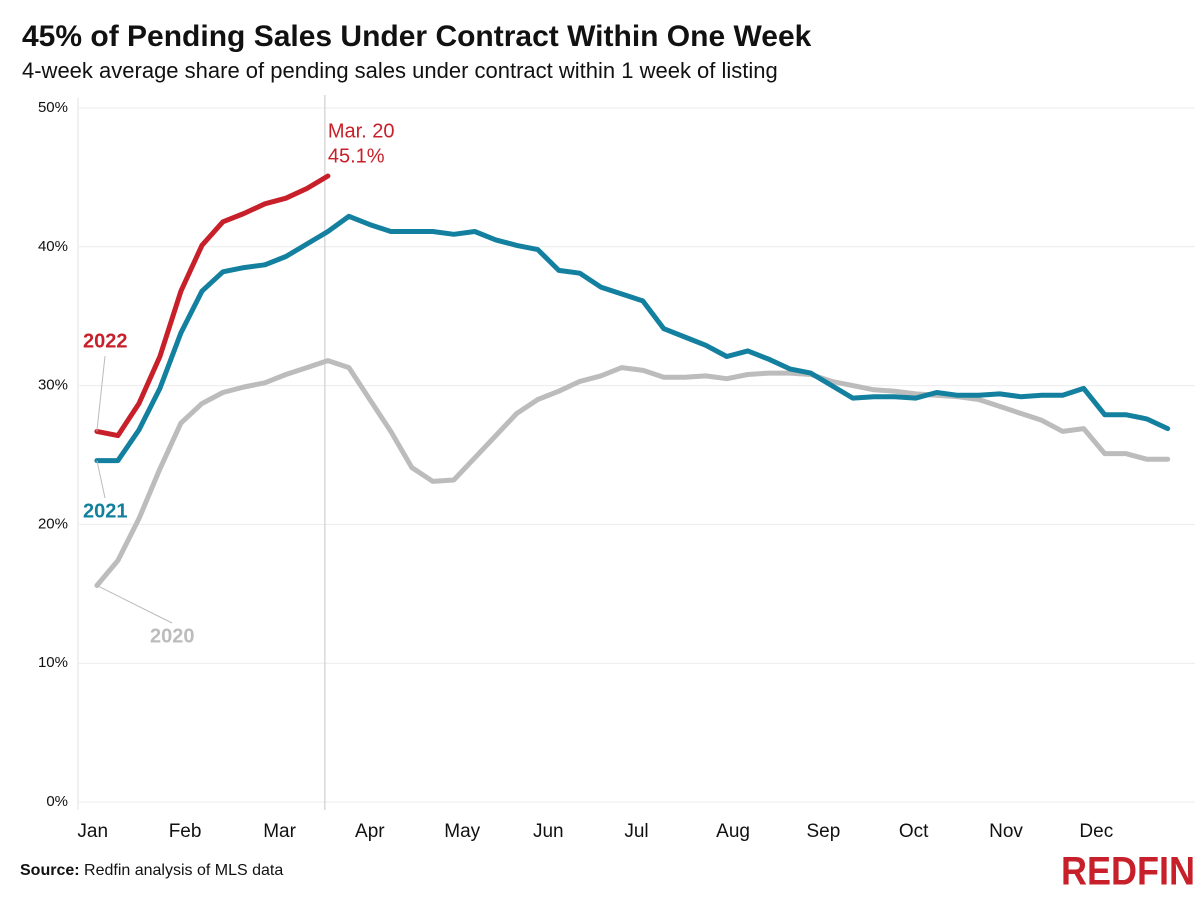  I want to click on value-label: 45.1%, so click(356, 156).